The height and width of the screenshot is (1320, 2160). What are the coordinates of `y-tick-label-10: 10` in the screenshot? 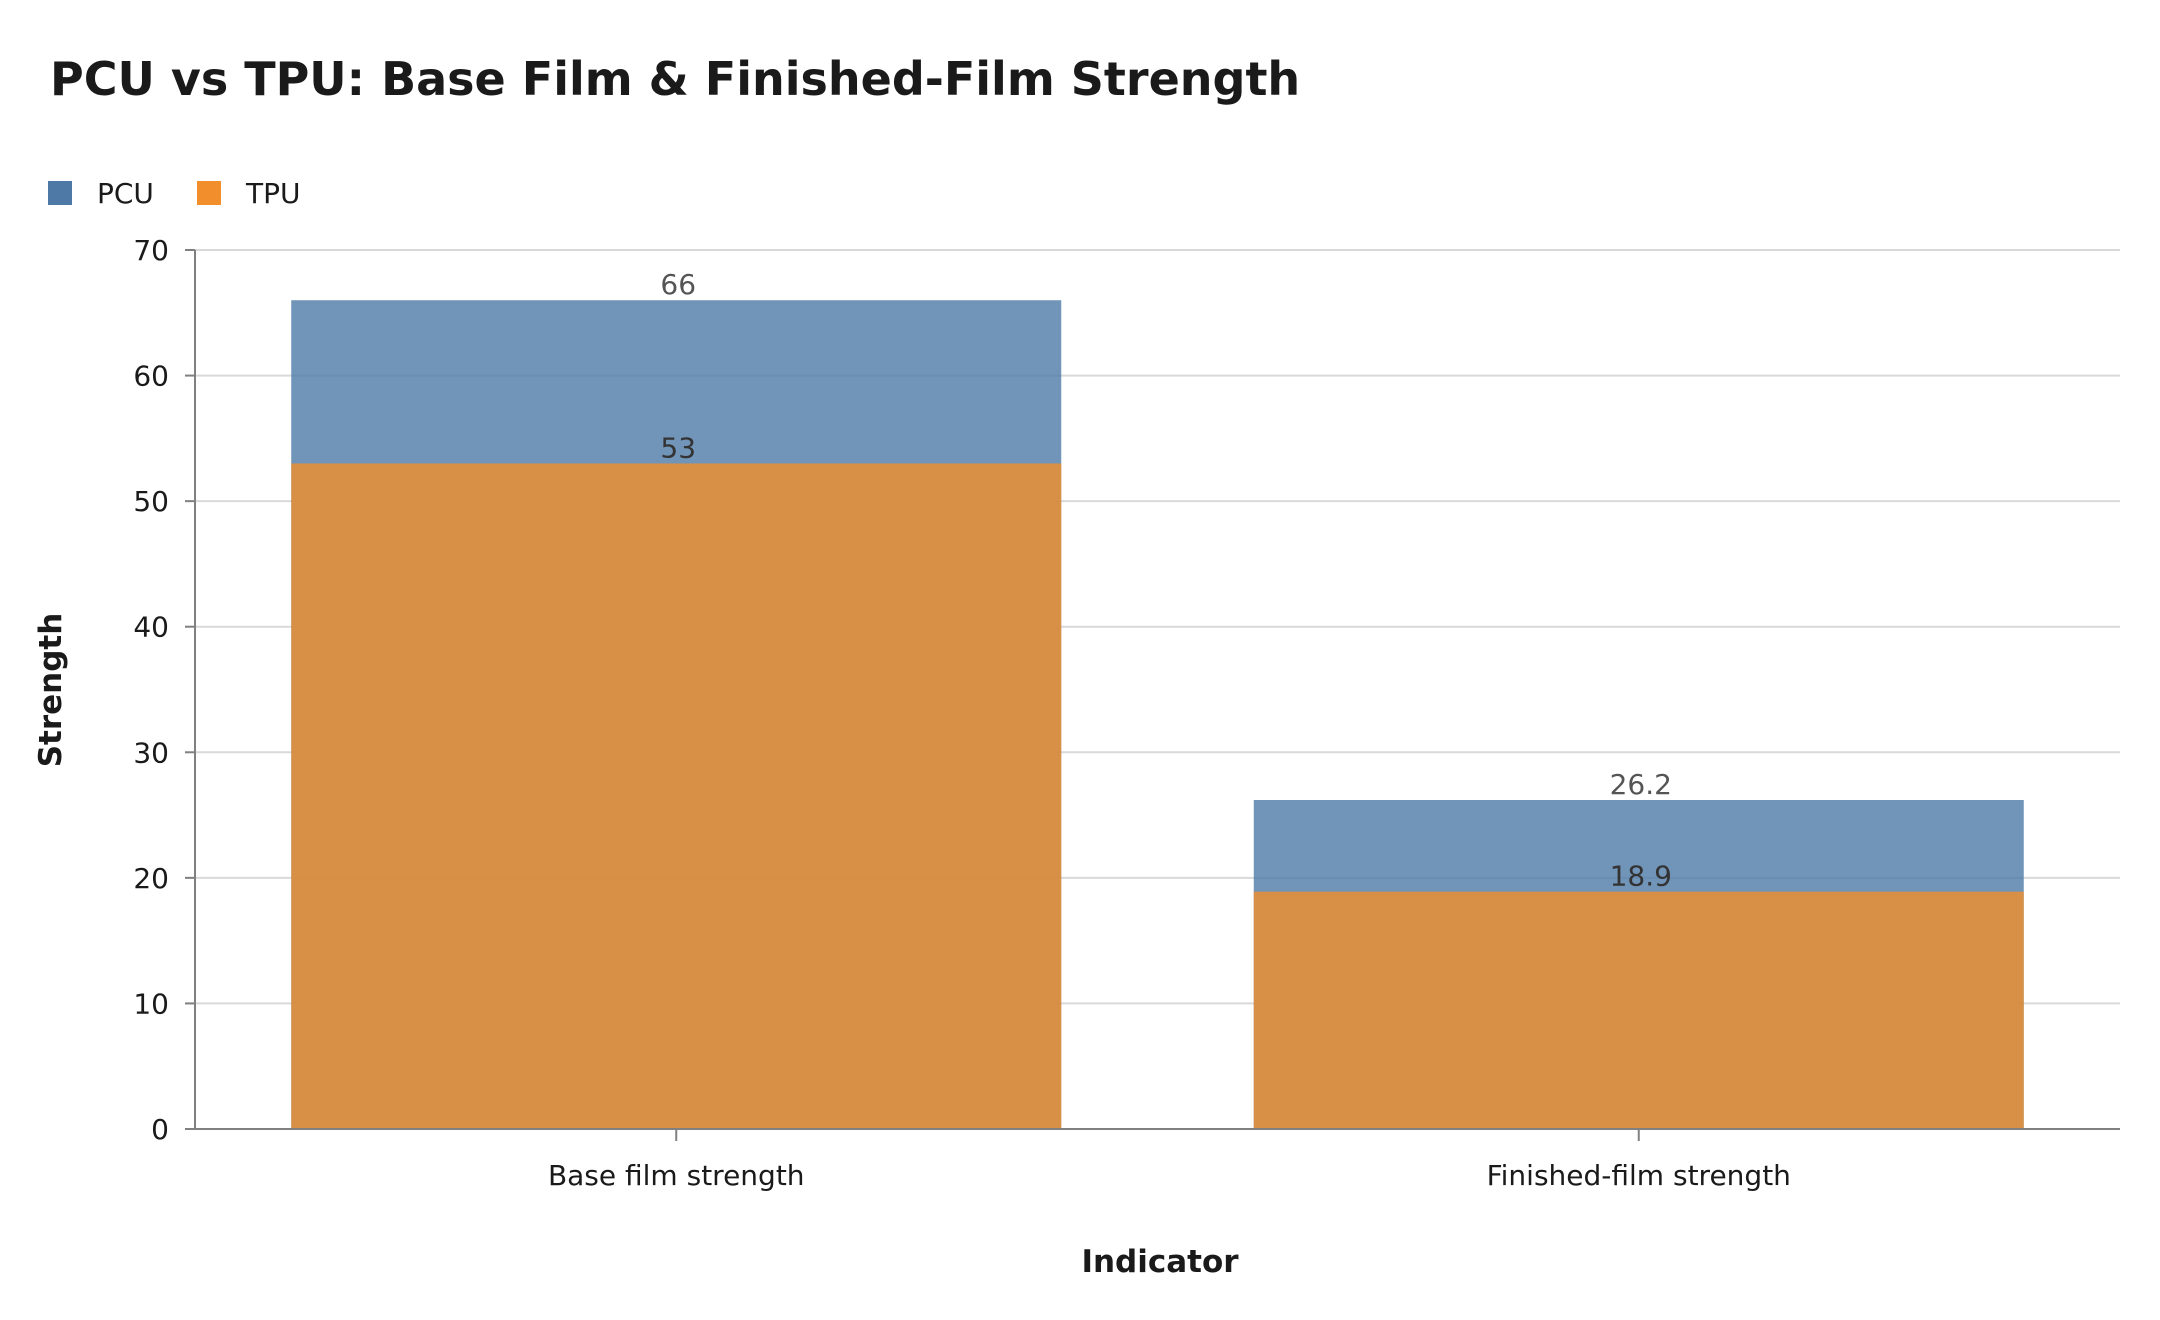 It's located at (151, 1003).